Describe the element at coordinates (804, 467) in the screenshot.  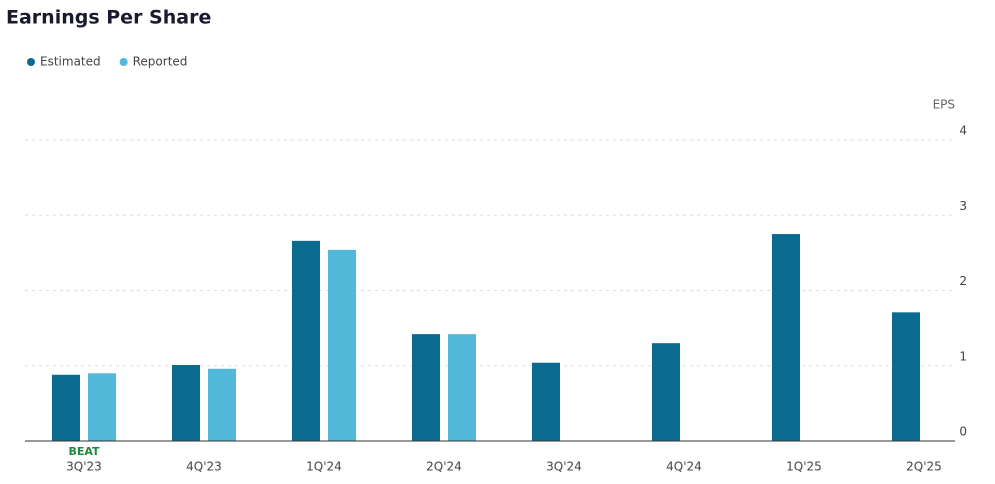
I see `x-tick-label: 1Q'25` at that location.